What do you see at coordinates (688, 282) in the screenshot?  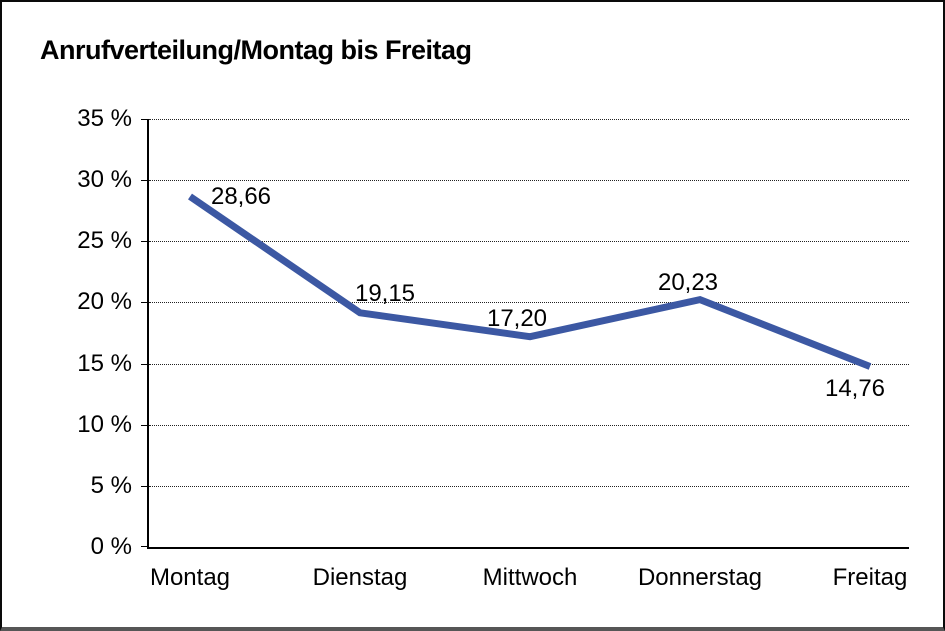 I see `data-point-label: 20,23` at bounding box center [688, 282].